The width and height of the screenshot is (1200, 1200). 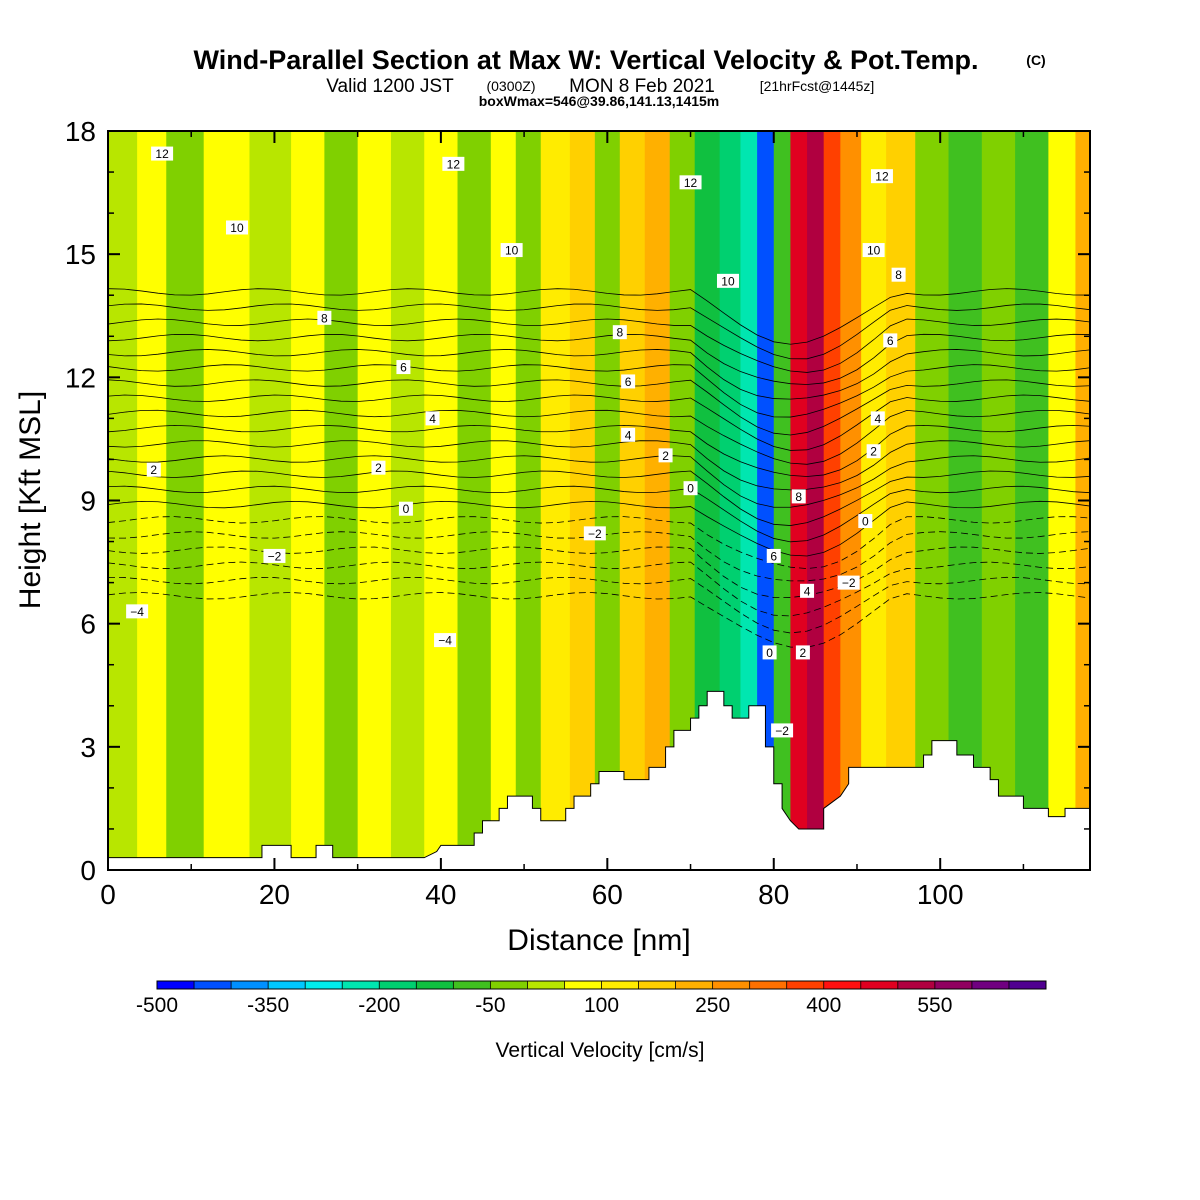 I want to click on y-tick-label: 3, so click(x=88, y=747).